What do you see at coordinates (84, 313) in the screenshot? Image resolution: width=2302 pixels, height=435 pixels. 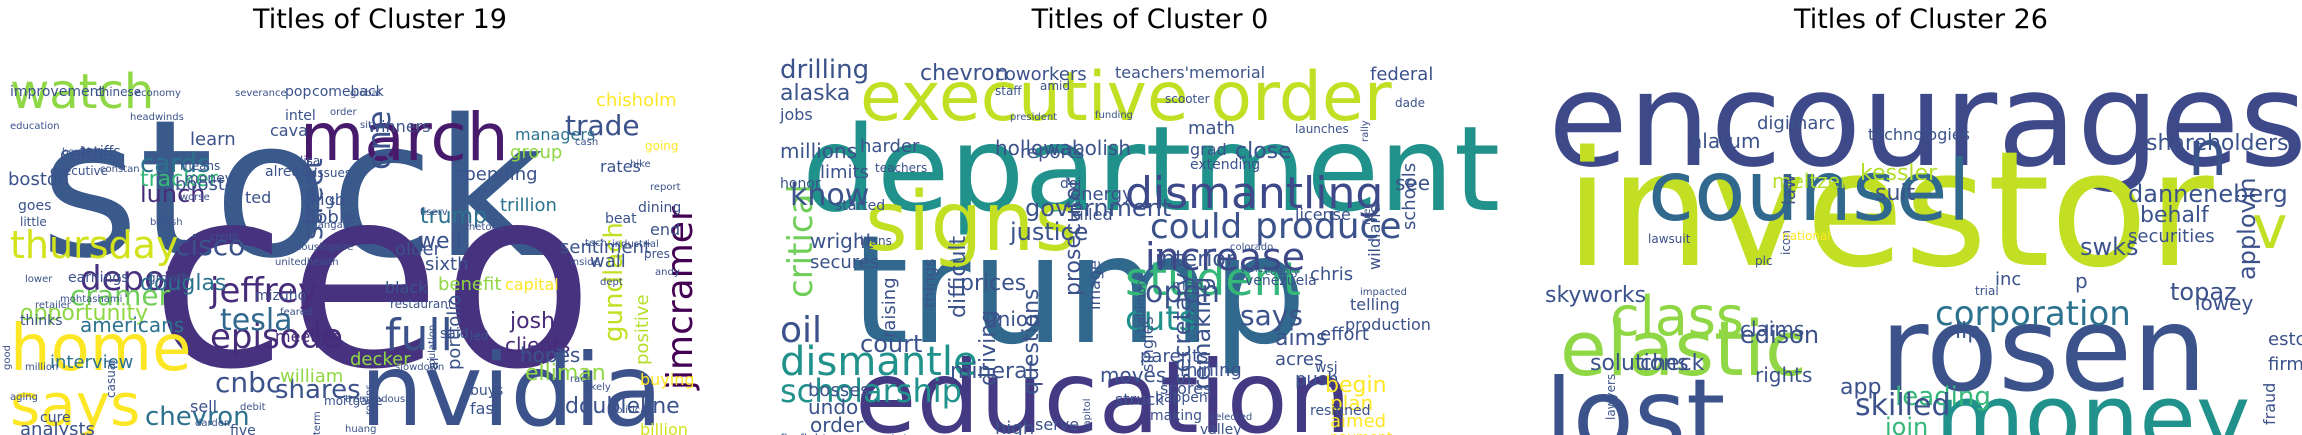 I see `word-opportunity: opportunity` at bounding box center [84, 313].